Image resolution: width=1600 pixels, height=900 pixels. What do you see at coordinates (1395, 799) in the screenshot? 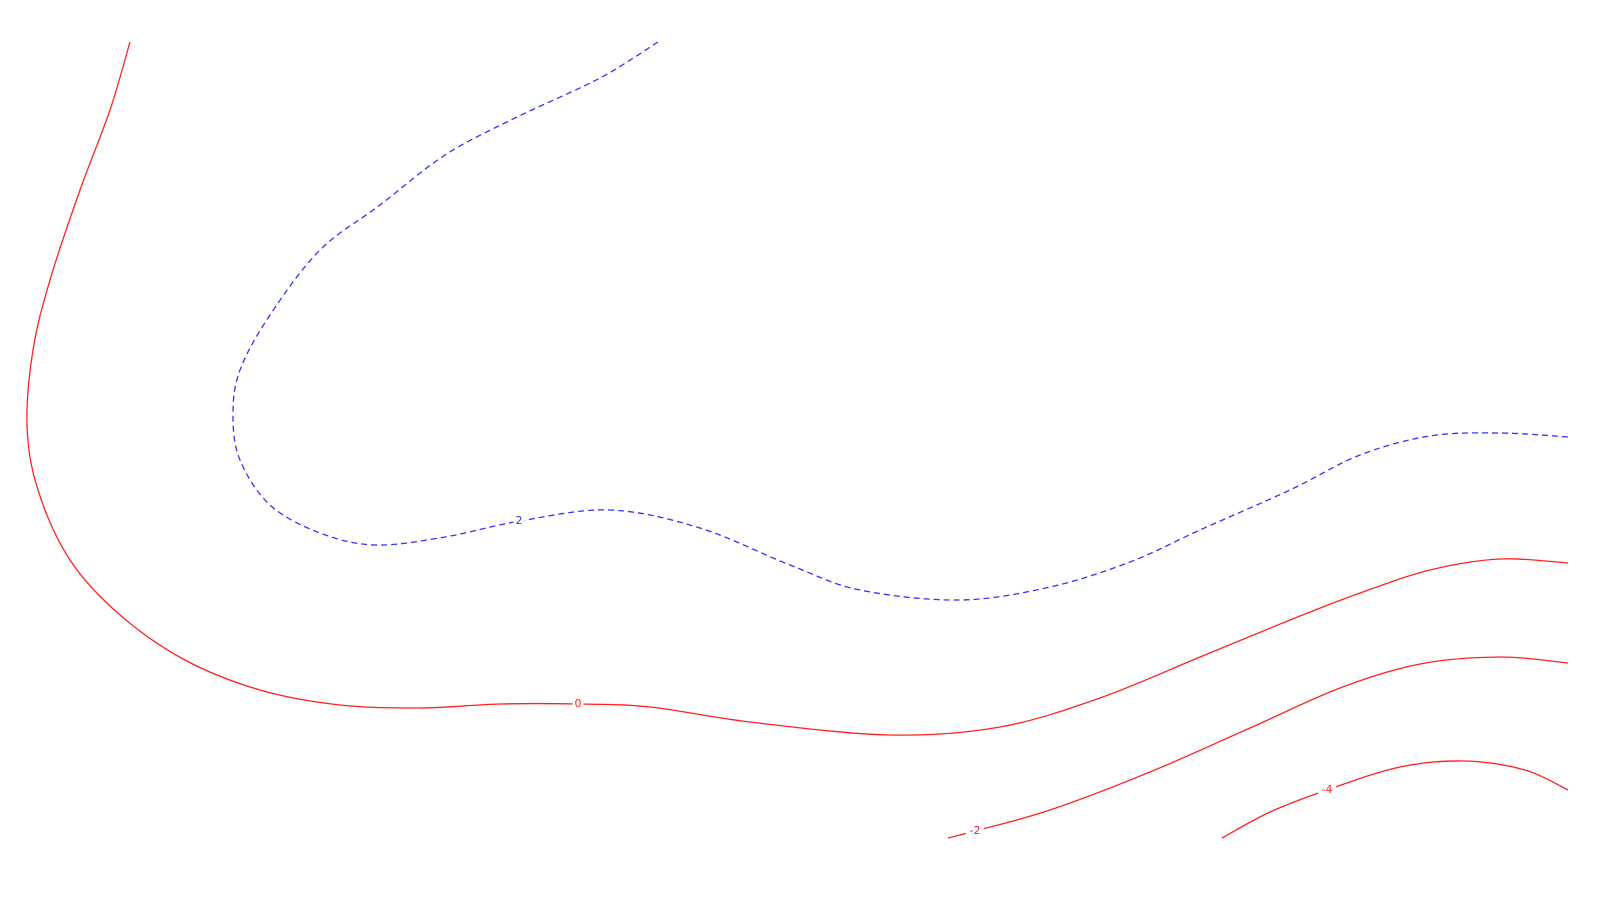
I see `contour-line-level-neg4` at bounding box center [1395, 799].